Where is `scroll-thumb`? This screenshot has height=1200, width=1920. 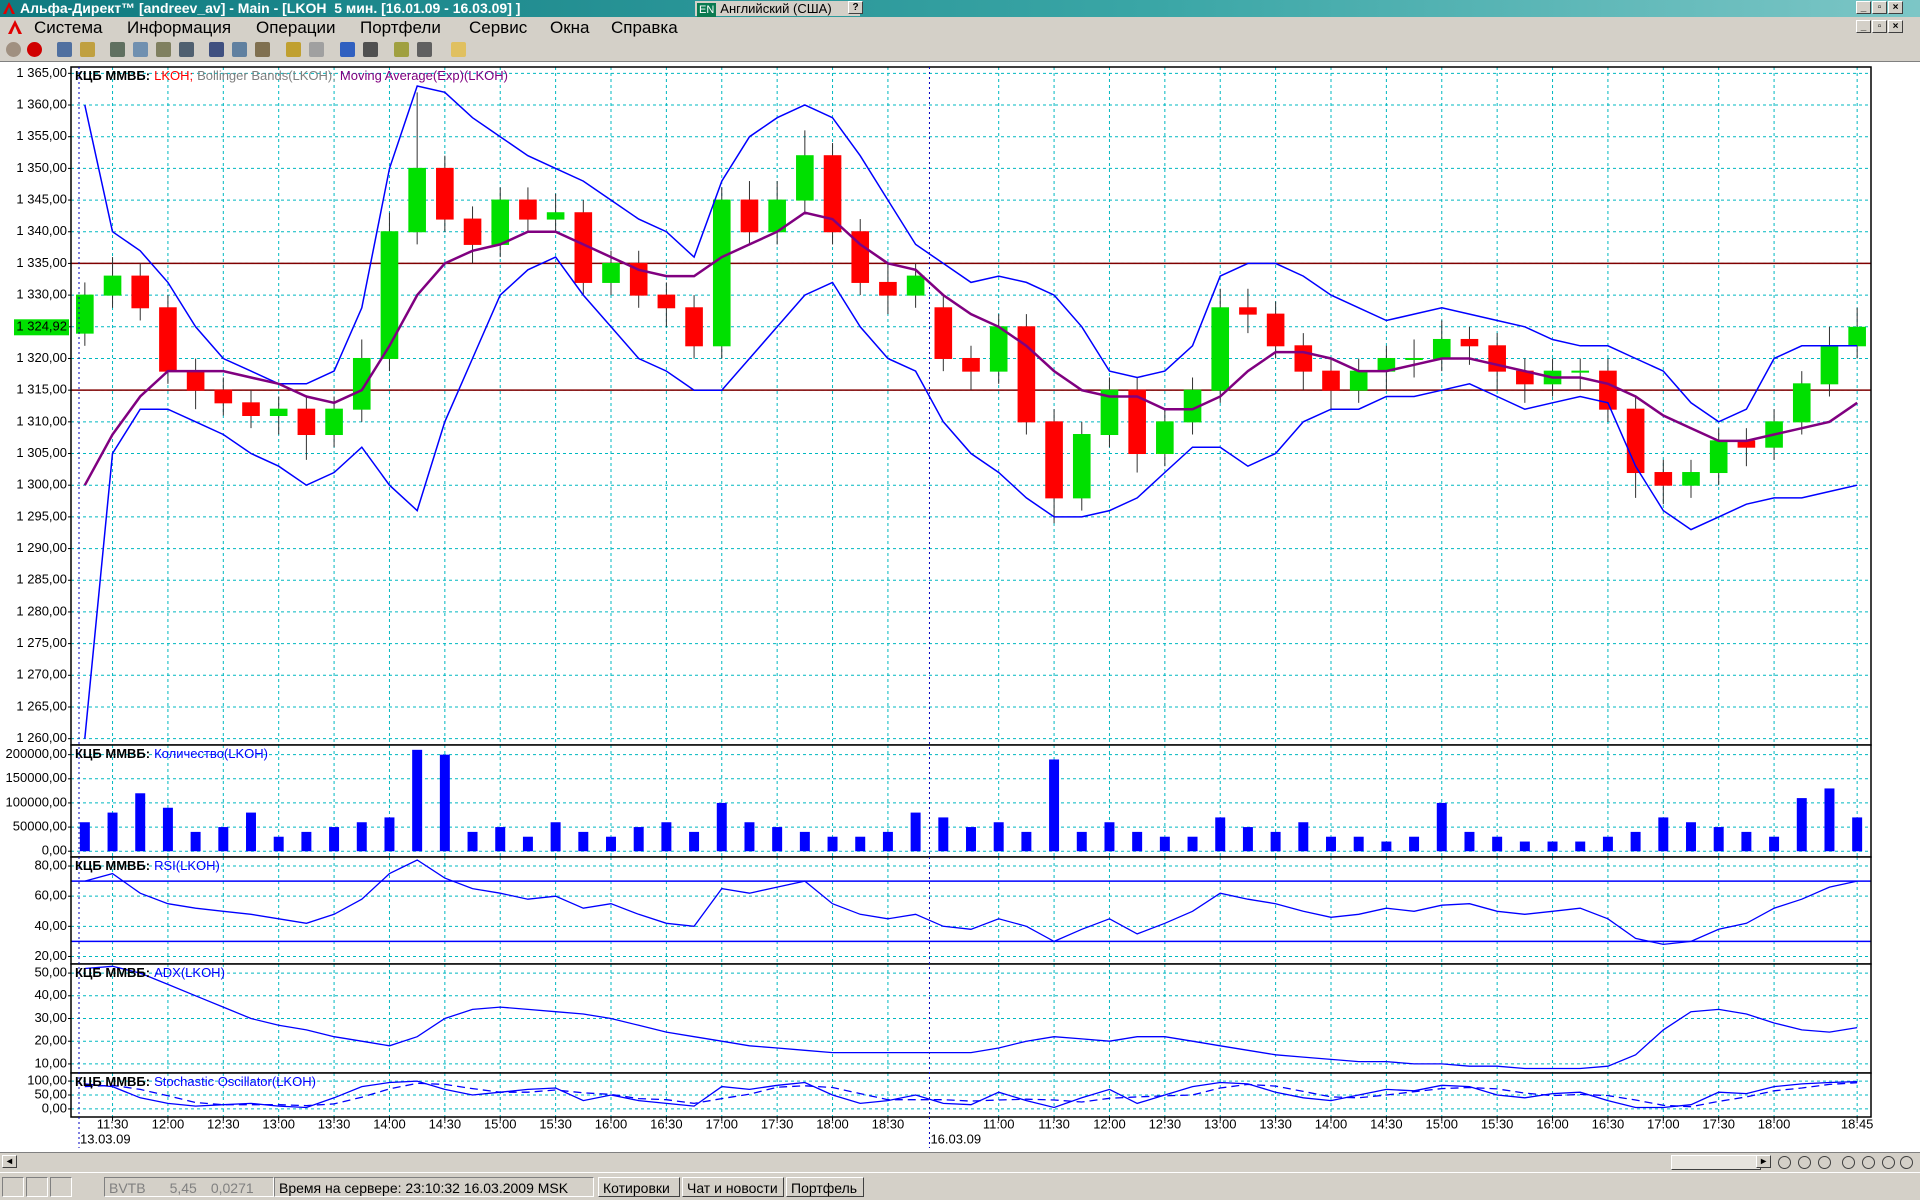
scroll-thumb is located at coordinates (1716, 1162).